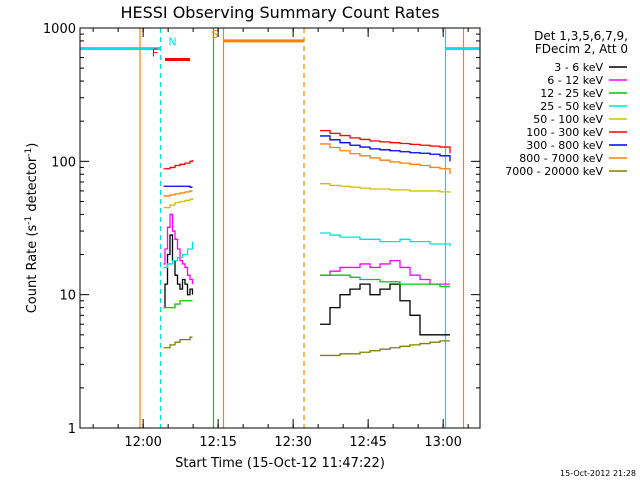 This screenshot has height=480, width=640. I want to click on legend-entry-label: 800 - 7000 keV, so click(561, 158).